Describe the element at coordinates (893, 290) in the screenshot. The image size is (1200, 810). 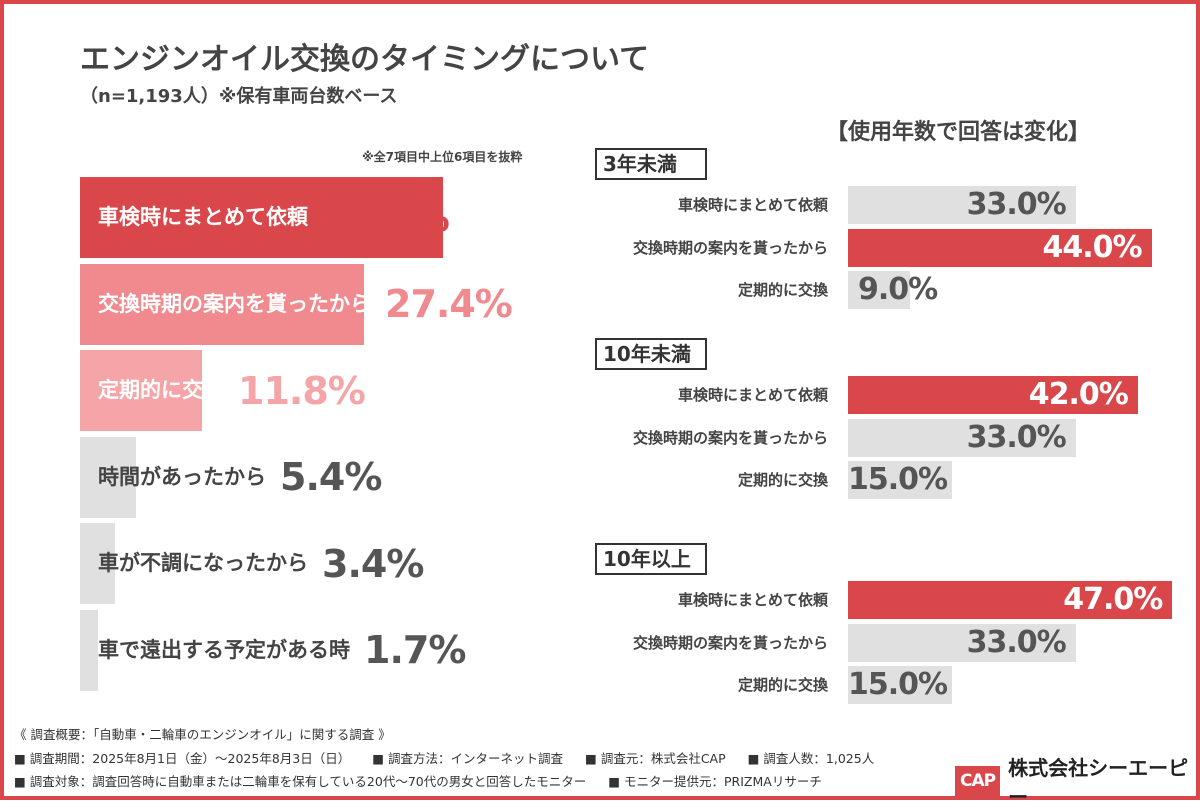
I see `bar: 9.0%` at that location.